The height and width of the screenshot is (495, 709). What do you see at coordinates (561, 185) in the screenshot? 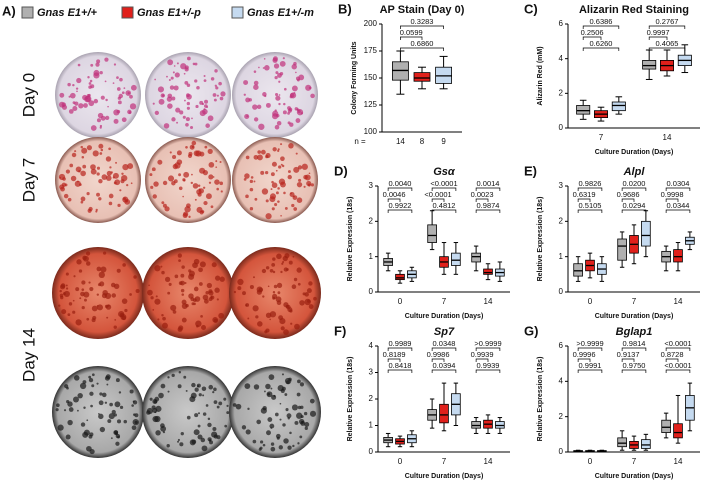
I see `y-tick-label: 3` at bounding box center [561, 185].